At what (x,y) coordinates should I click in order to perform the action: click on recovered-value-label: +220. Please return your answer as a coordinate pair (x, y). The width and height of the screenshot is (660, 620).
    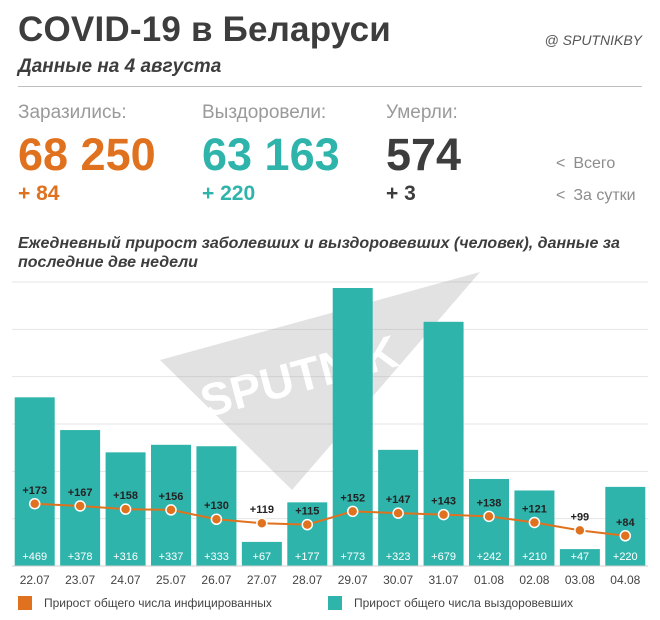
    Looking at the image, I should click on (625, 557).